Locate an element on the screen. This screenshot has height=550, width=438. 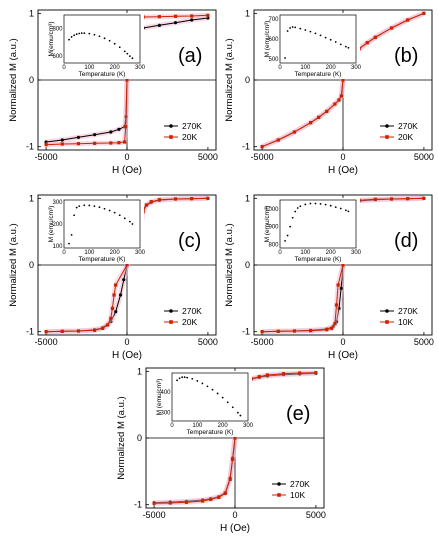
legend-label: 10K is located at coordinates (405, 322).